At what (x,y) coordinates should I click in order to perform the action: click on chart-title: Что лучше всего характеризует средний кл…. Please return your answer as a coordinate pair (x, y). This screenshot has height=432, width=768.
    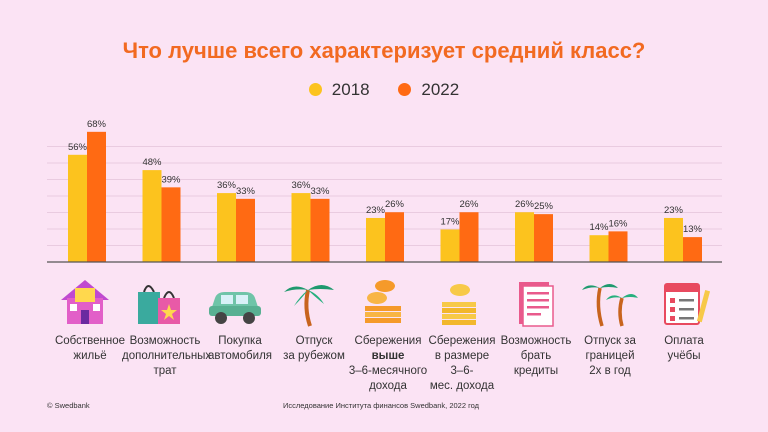
    Looking at the image, I should click on (384, 50).